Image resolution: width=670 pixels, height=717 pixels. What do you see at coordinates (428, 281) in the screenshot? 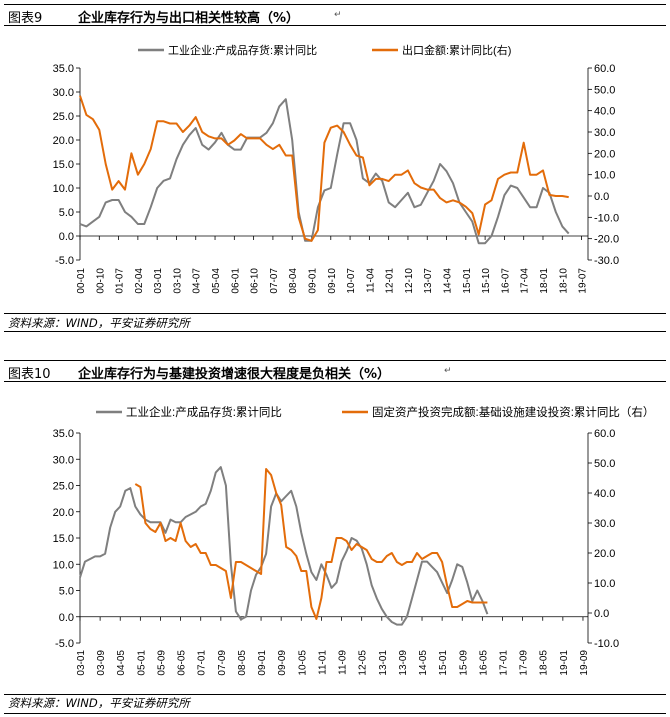
I see `x-tick-label: 13-07` at bounding box center [428, 281].